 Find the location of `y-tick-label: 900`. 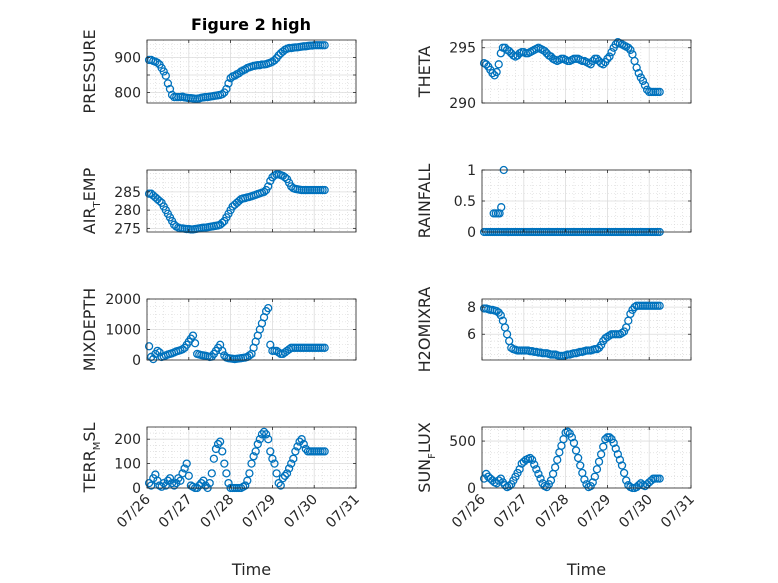

y-tick-label: 900 is located at coordinates (127, 59).